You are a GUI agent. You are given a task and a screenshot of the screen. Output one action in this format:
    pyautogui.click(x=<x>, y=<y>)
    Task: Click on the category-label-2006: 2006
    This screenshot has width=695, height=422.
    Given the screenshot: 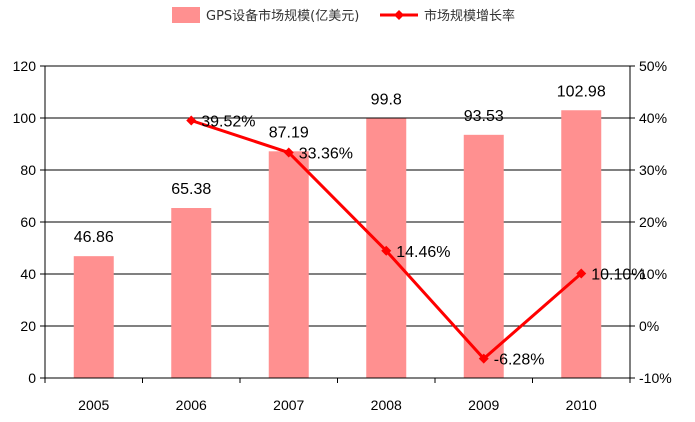 What is the action you would take?
    pyautogui.click(x=191, y=405)
    